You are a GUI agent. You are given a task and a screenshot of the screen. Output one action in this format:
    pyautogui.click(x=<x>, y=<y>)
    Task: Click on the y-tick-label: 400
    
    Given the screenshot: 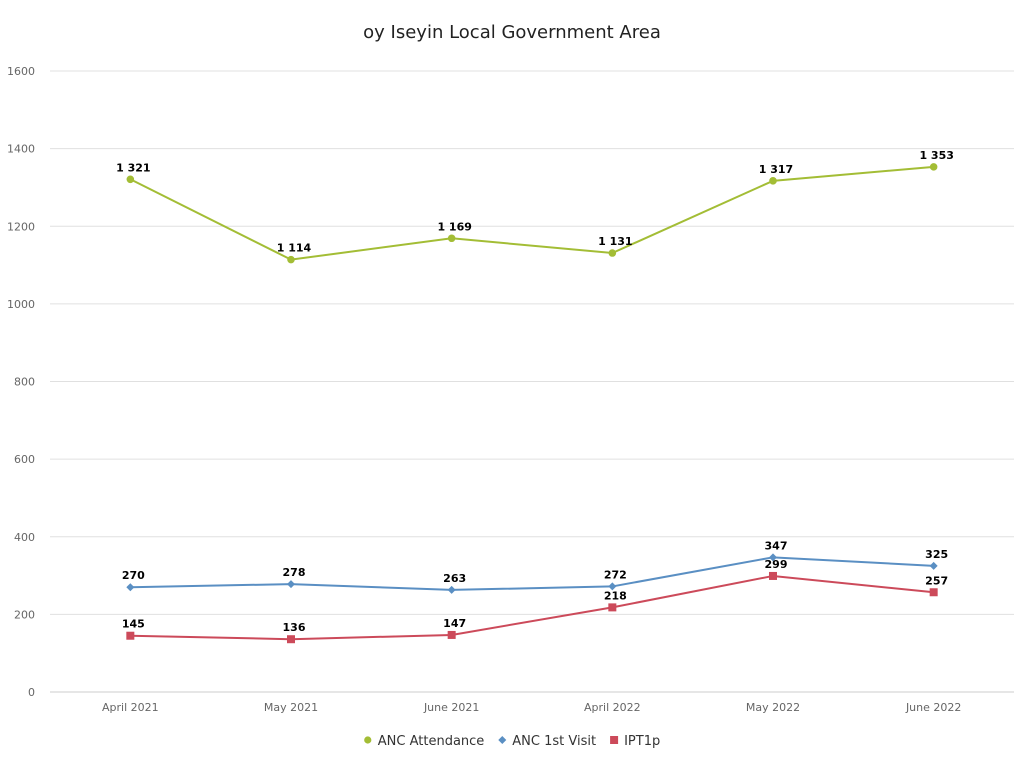 What is the action you would take?
    pyautogui.click(x=24, y=537)
    